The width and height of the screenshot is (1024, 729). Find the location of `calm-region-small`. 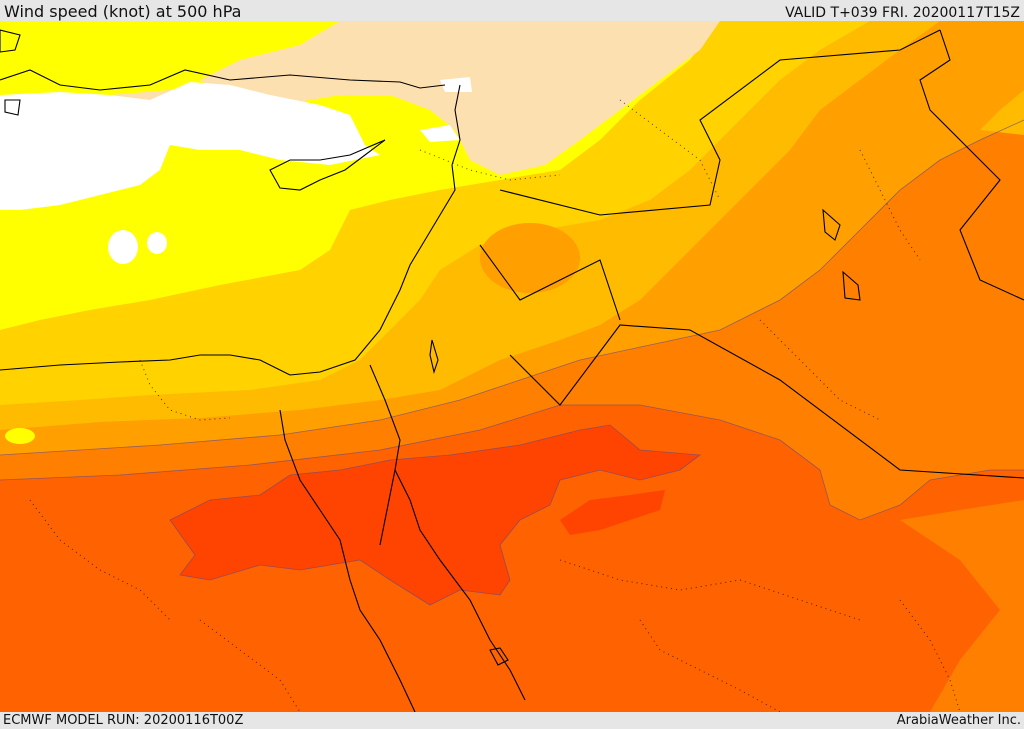

calm-region-small is located at coordinates (456, 84).